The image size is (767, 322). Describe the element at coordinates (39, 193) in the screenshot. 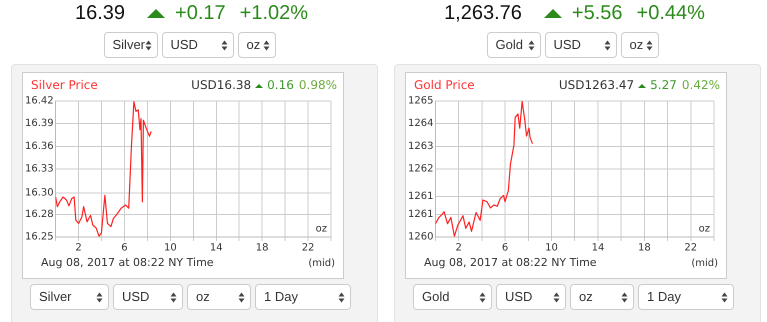

I see `y-tick-label: 16.30` at that location.